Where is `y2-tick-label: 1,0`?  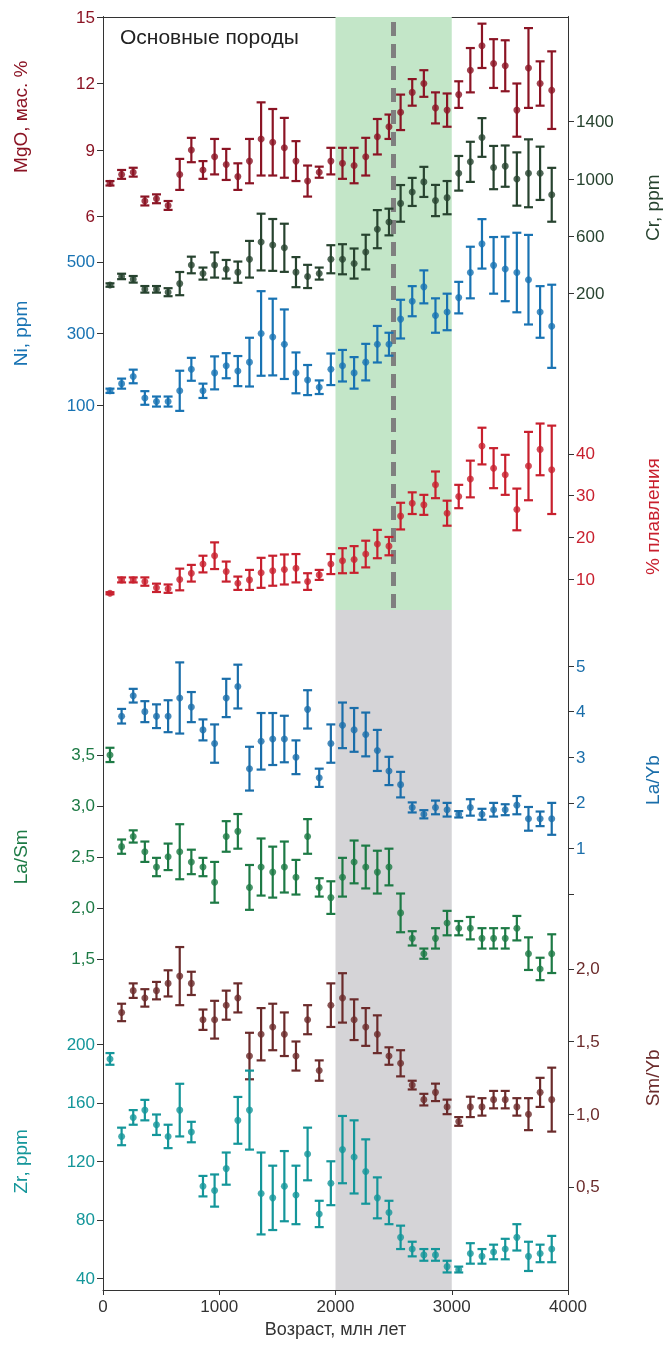
y2-tick-label: 1,0 is located at coordinates (588, 1114).